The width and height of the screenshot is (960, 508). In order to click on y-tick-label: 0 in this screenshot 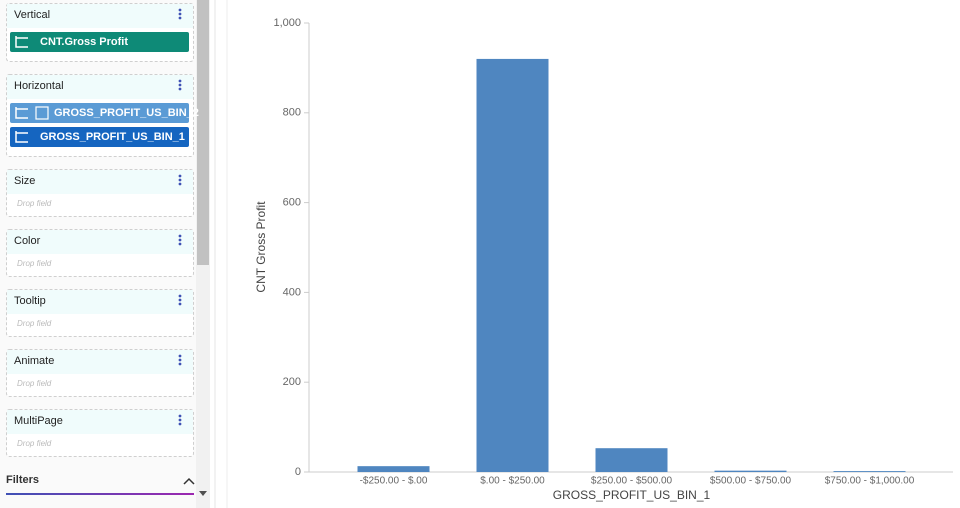, I will do `click(298, 472)`.